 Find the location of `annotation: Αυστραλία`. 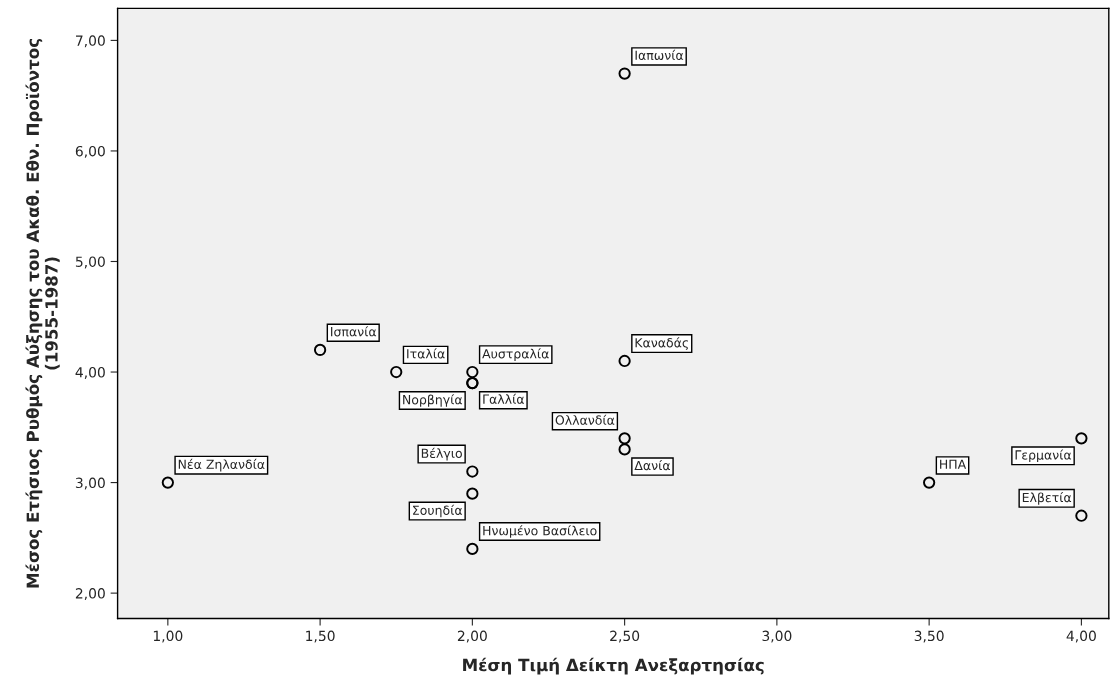

annotation: Αυστραλία is located at coordinates (515, 354).